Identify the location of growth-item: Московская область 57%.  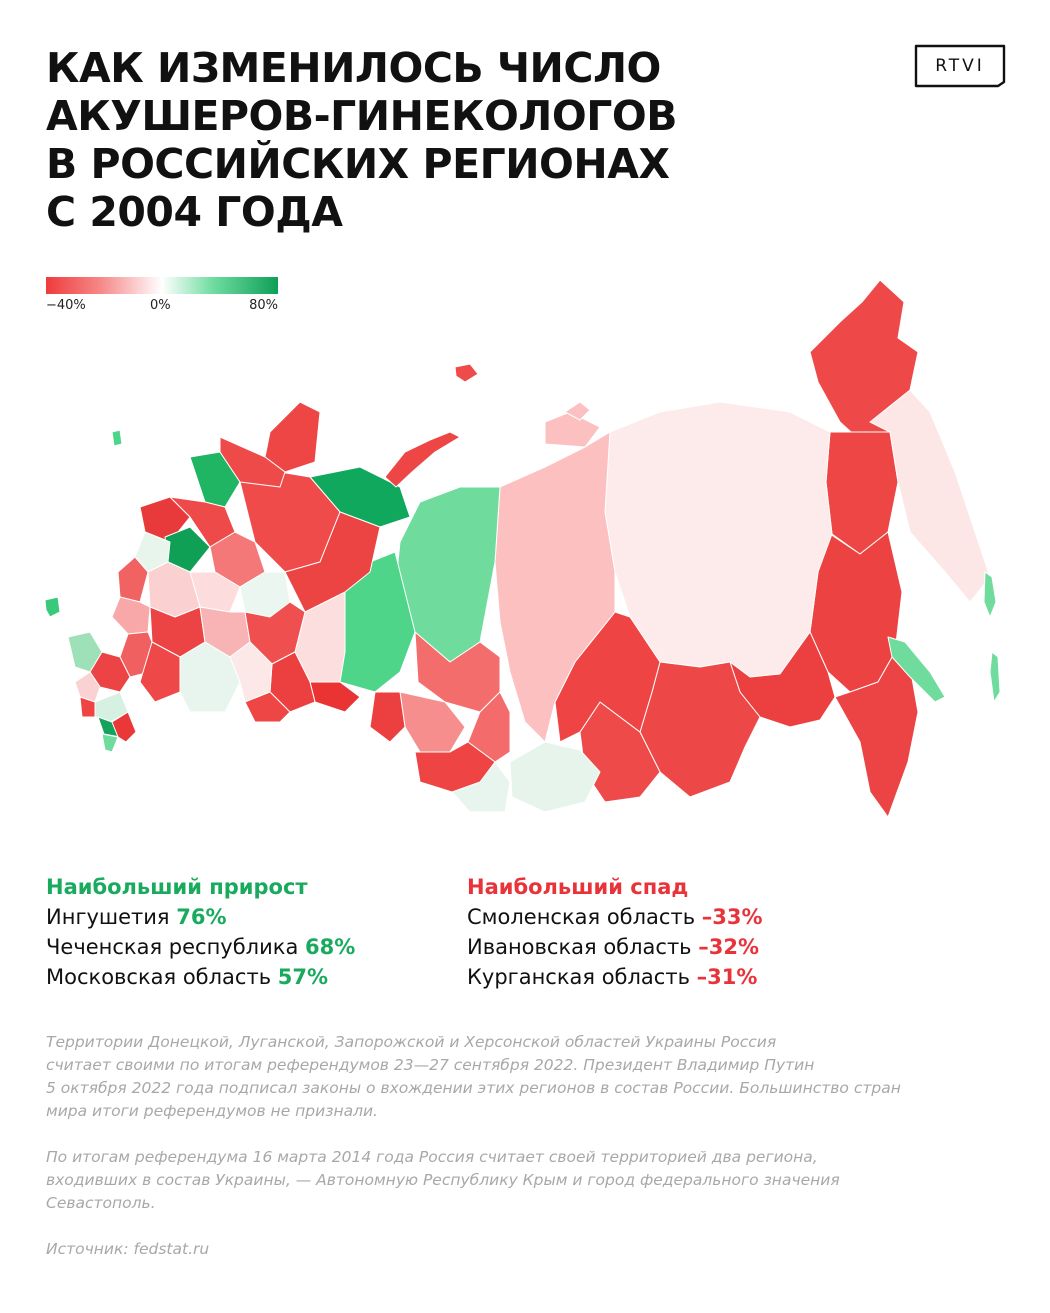
(200, 977).